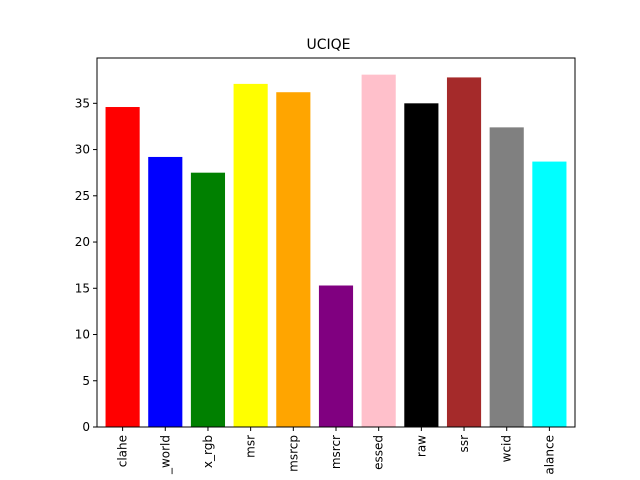 The width and height of the screenshot is (640, 480). I want to click on bar-world, so click(165, 291).